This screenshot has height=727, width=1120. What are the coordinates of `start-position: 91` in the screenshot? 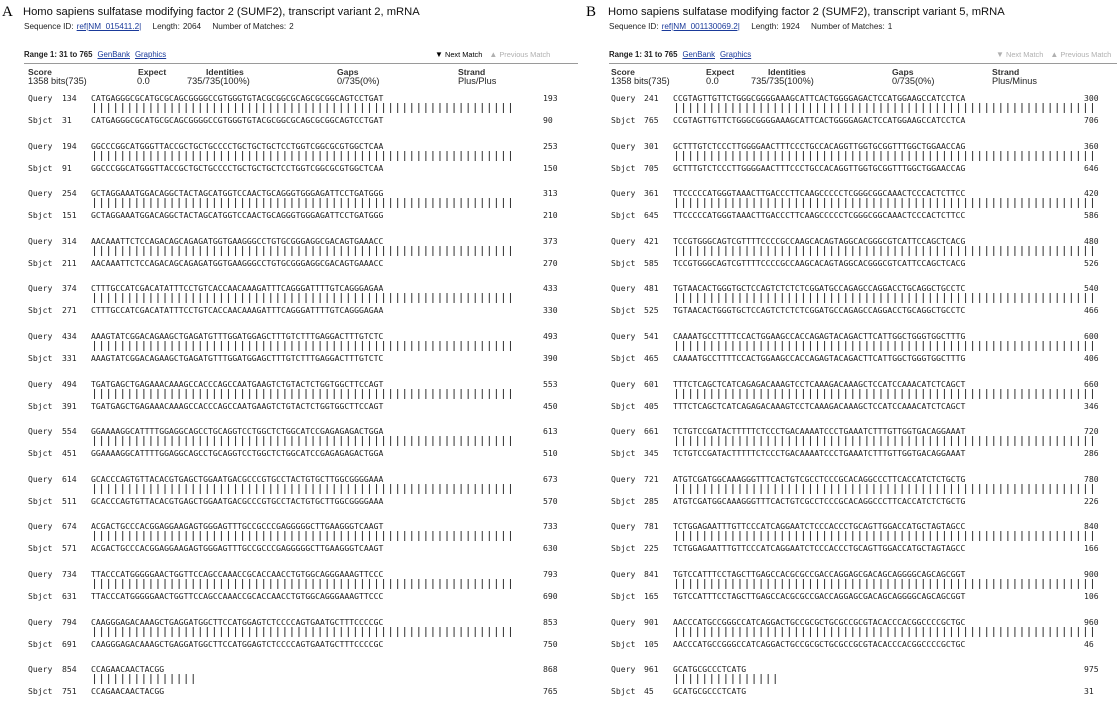 It's located at (67, 167).